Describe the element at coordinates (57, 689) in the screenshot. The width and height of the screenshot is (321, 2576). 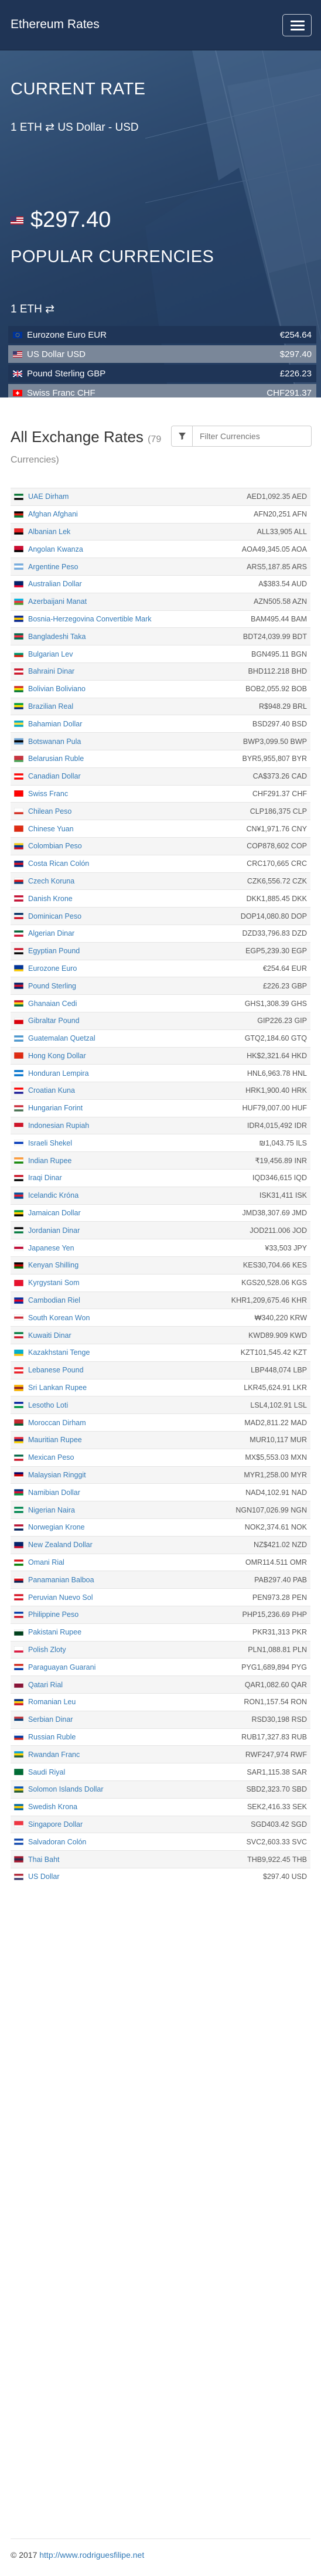
I see `currency-name: Bolivian Boliviano` at that location.